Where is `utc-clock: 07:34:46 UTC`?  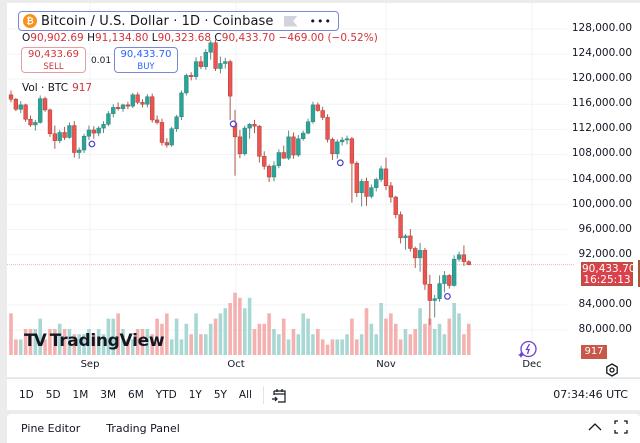
utc-clock: 07:34:46 UTC is located at coordinates (590, 394).